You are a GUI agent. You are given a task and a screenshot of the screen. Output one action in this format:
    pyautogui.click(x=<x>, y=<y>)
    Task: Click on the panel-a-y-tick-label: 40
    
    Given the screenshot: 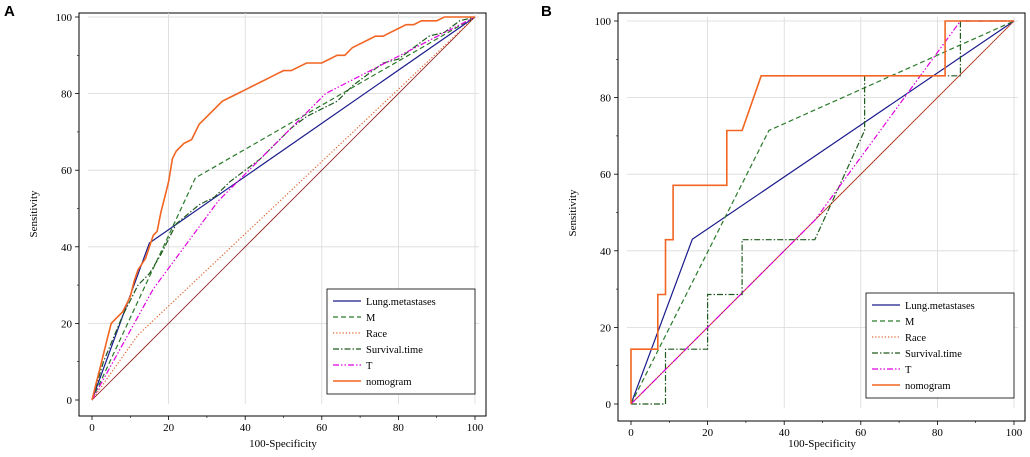 What is the action you would take?
    pyautogui.click(x=67, y=248)
    